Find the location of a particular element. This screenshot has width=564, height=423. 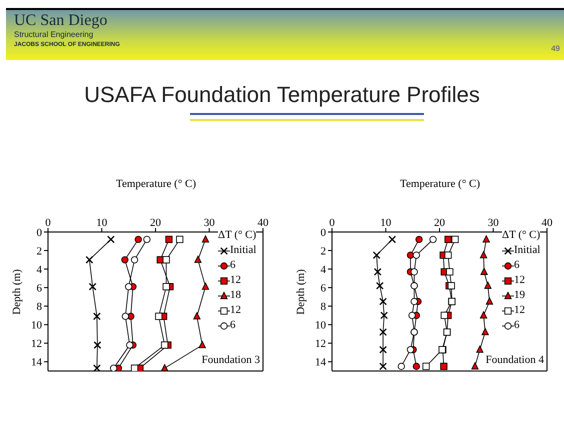

annotation: Foundation 3 is located at coordinates (230, 360).